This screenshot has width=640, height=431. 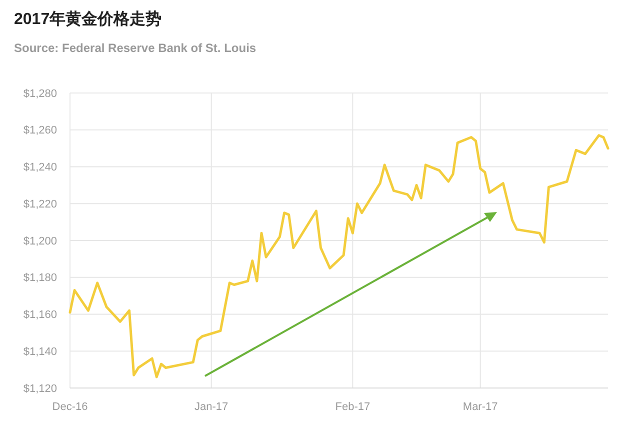 What do you see at coordinates (88, 19) in the screenshot?
I see `chart-title: 2017年黄金价格走势` at bounding box center [88, 19].